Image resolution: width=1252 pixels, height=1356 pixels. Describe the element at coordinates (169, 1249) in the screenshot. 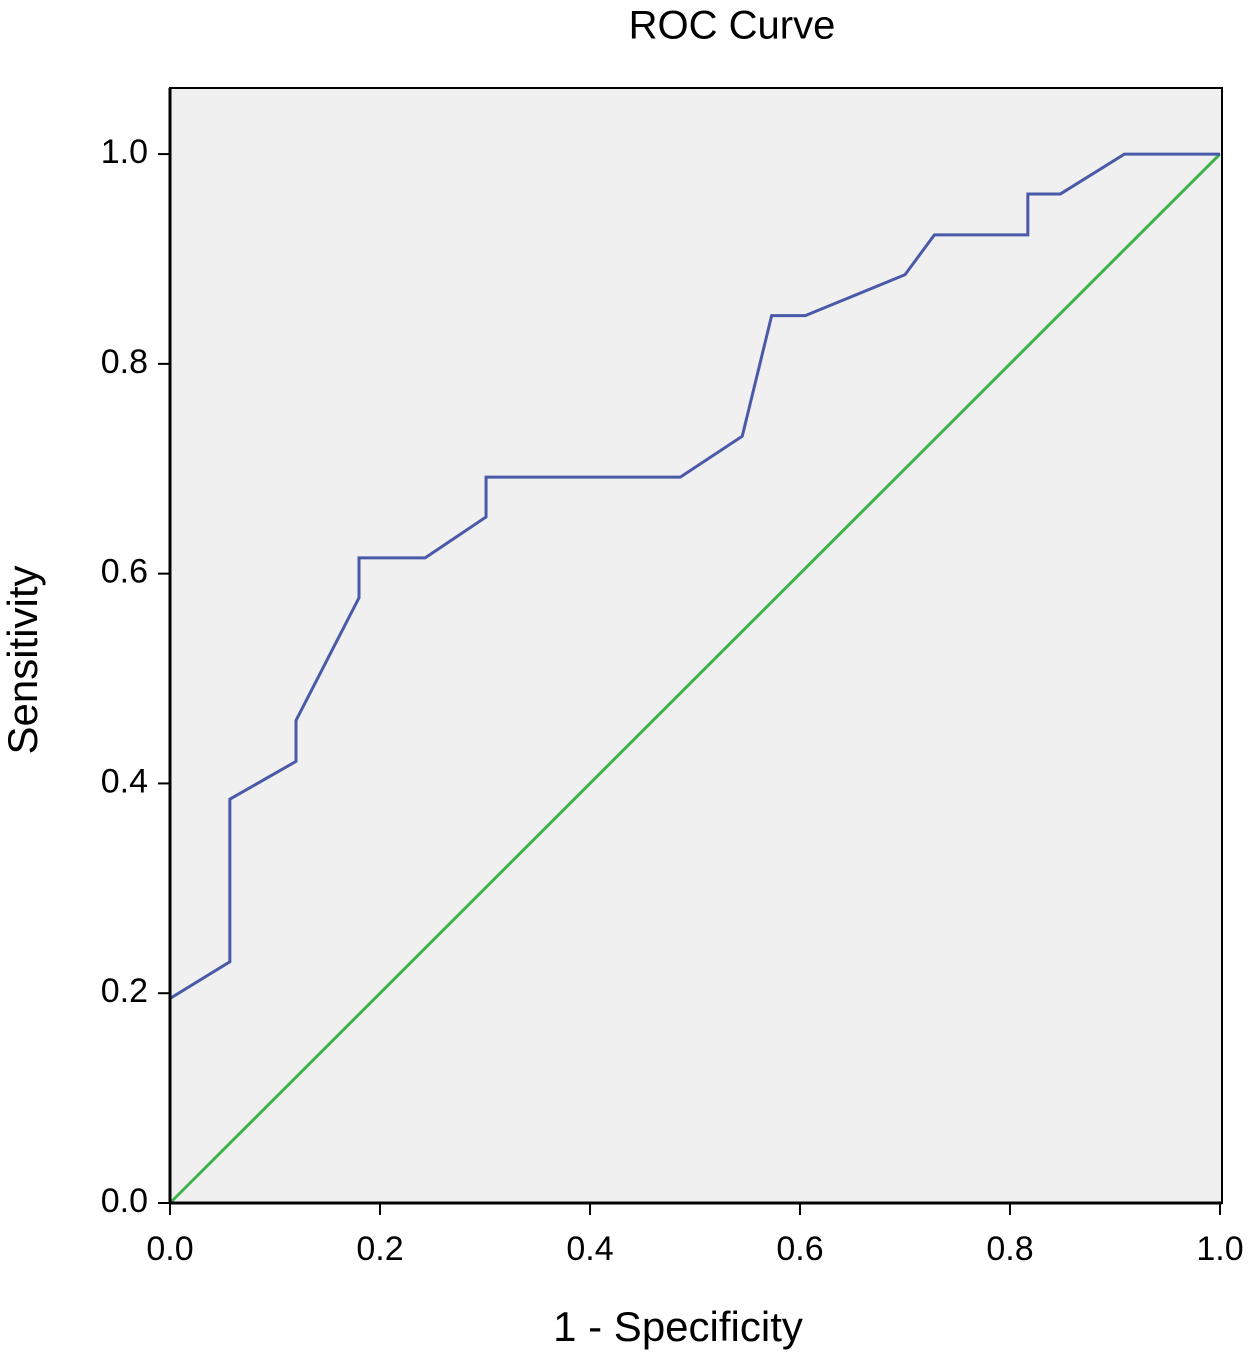

I see `x-tick-label: 0.0` at that location.